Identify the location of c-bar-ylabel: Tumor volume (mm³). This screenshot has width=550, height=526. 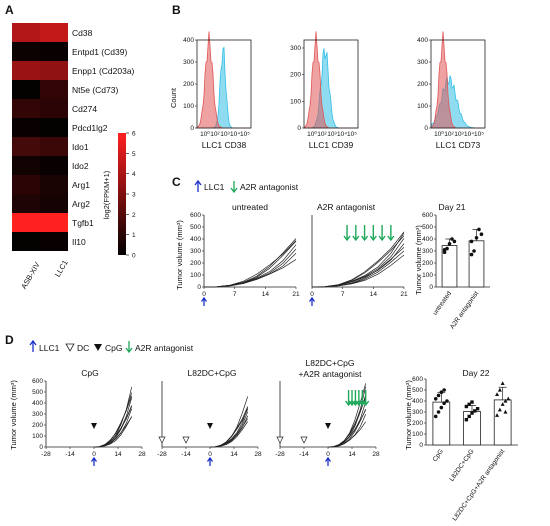
(418, 260).